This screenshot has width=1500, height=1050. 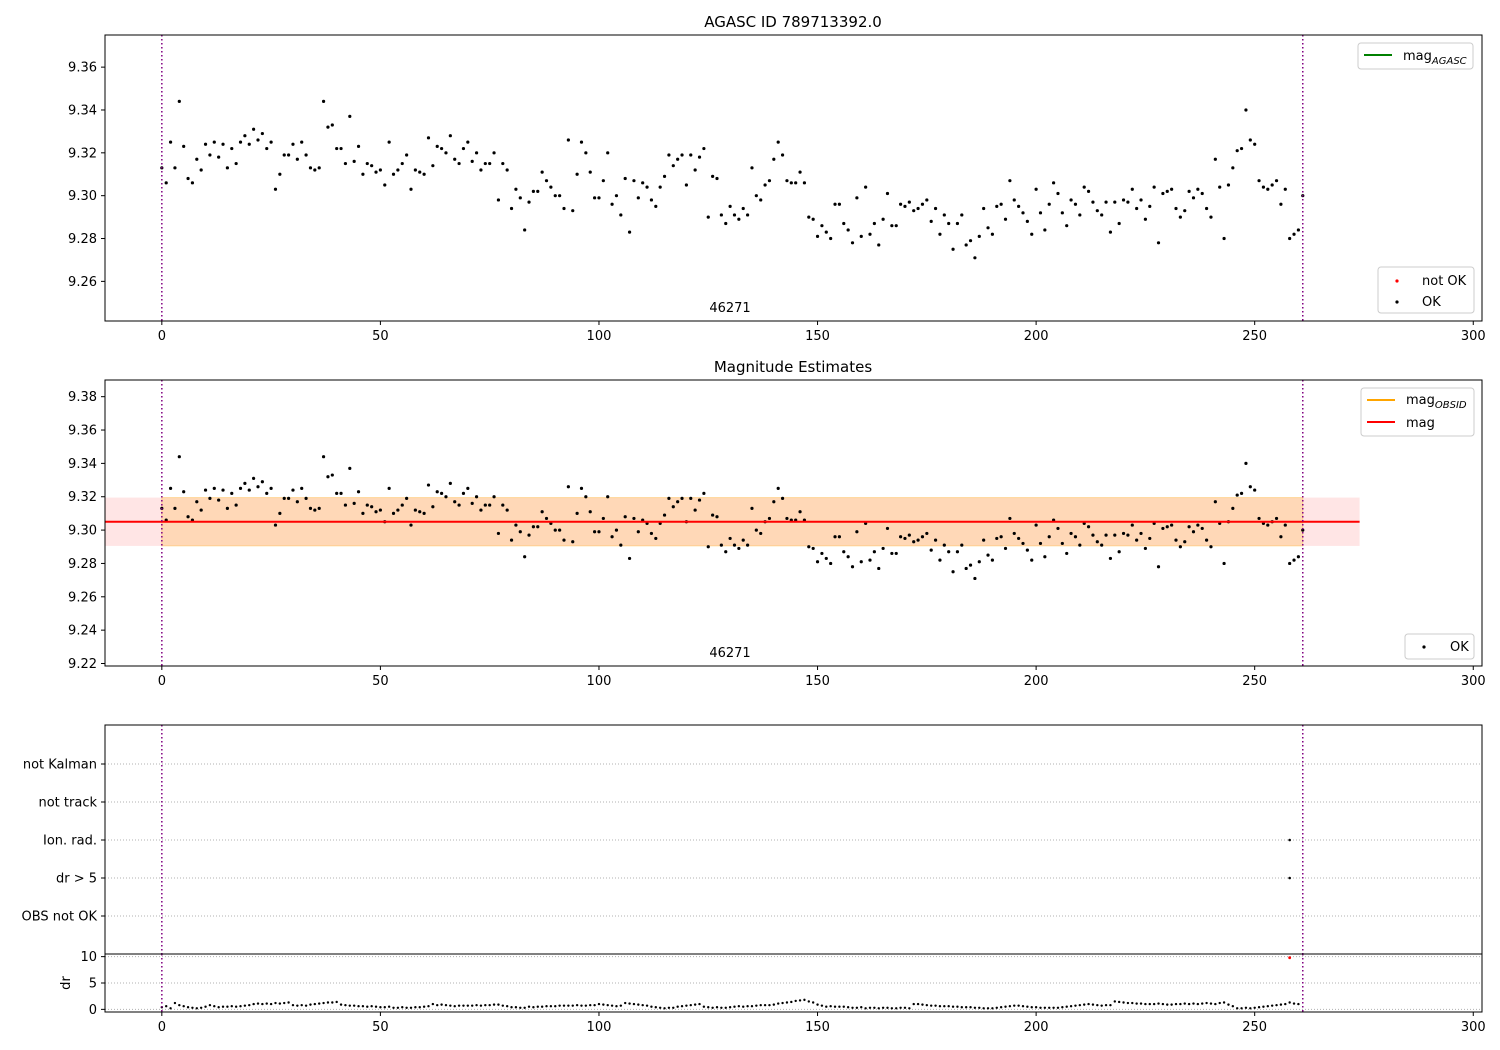 I want to click on ok-legend-marker, so click(x=1424, y=647).